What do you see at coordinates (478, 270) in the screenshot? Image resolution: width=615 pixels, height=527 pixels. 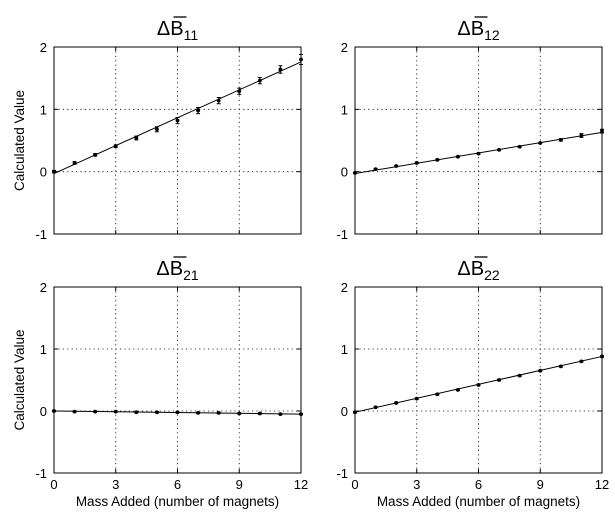 I see `chart-title: ΔB22` at bounding box center [478, 270].